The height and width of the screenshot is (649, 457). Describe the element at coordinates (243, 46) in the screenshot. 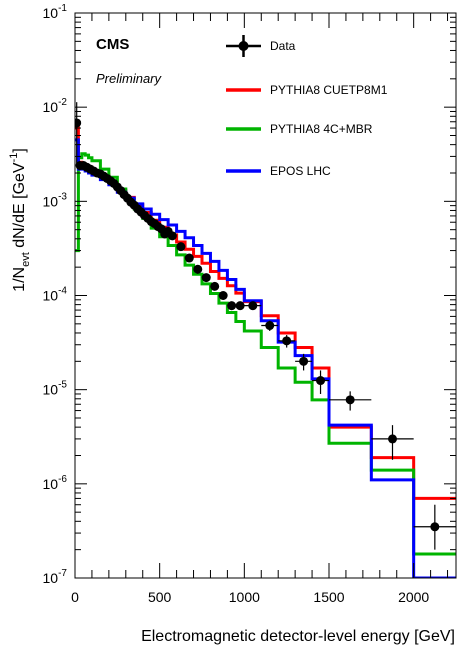

I see `legend-swatch-marker` at that location.